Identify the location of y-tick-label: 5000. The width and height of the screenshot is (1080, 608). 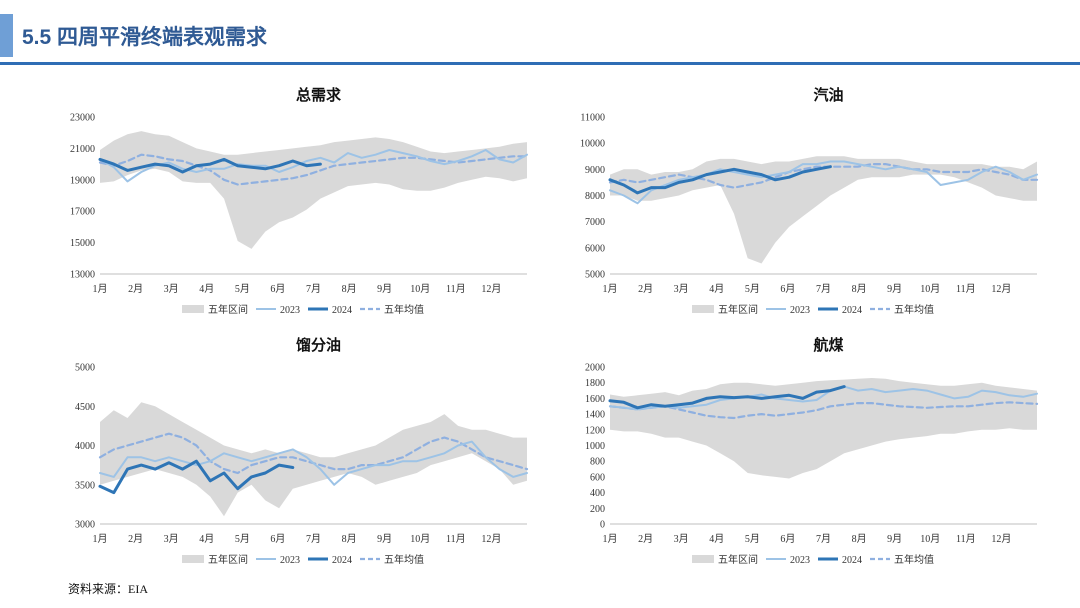
(595, 275).